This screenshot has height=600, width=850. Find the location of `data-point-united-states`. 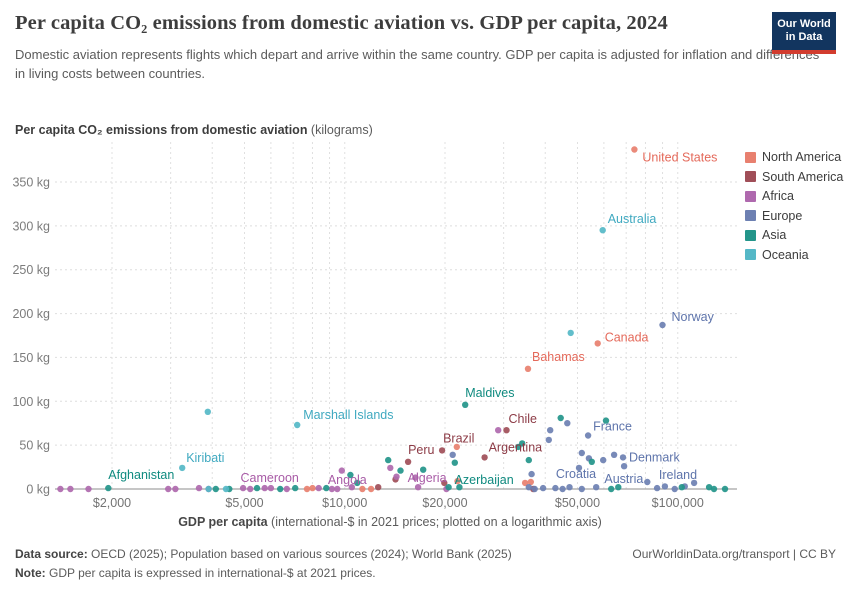

data-point-united-states is located at coordinates (634, 149).